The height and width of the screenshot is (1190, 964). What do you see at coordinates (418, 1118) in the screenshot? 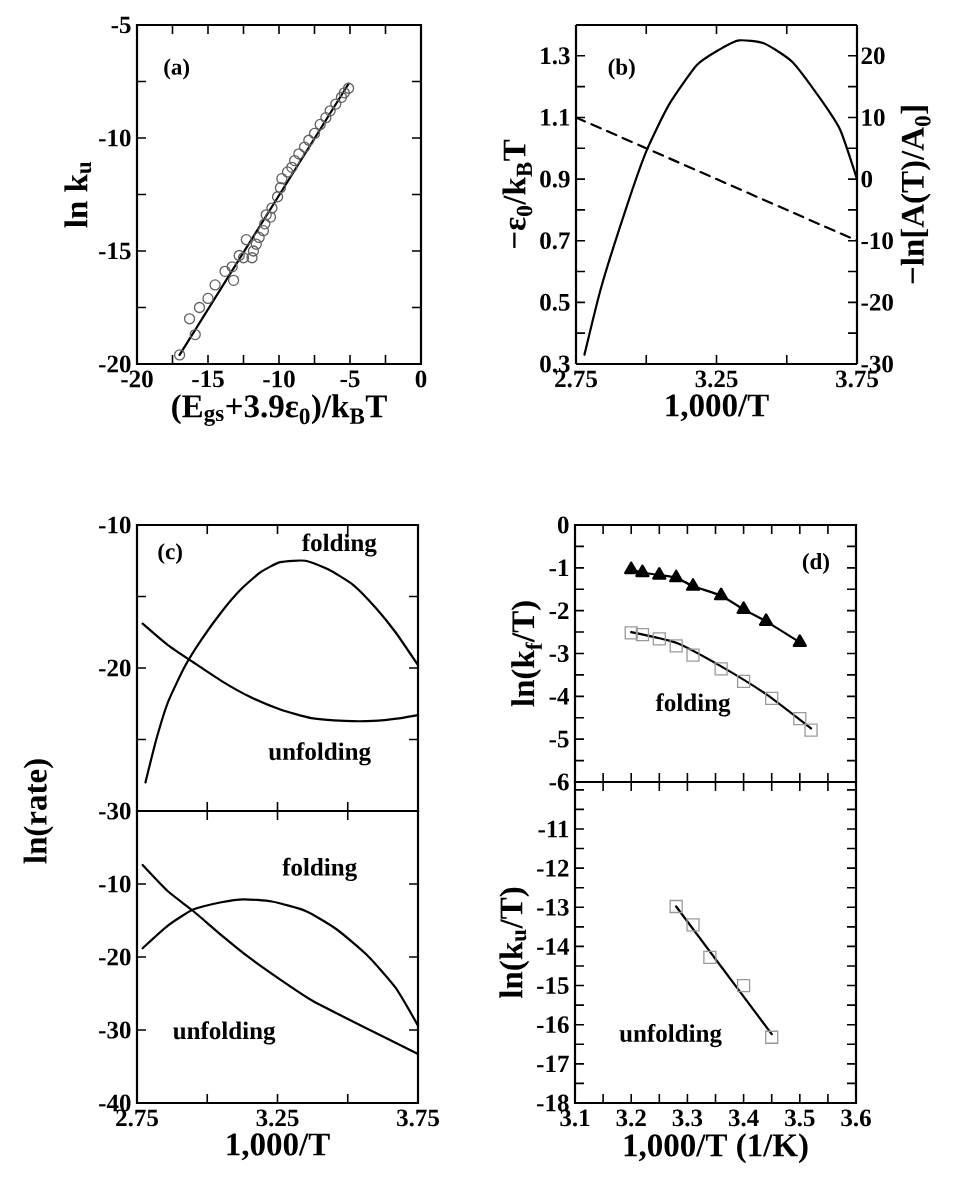
I see `x-tick-label: 3.75` at bounding box center [418, 1118].